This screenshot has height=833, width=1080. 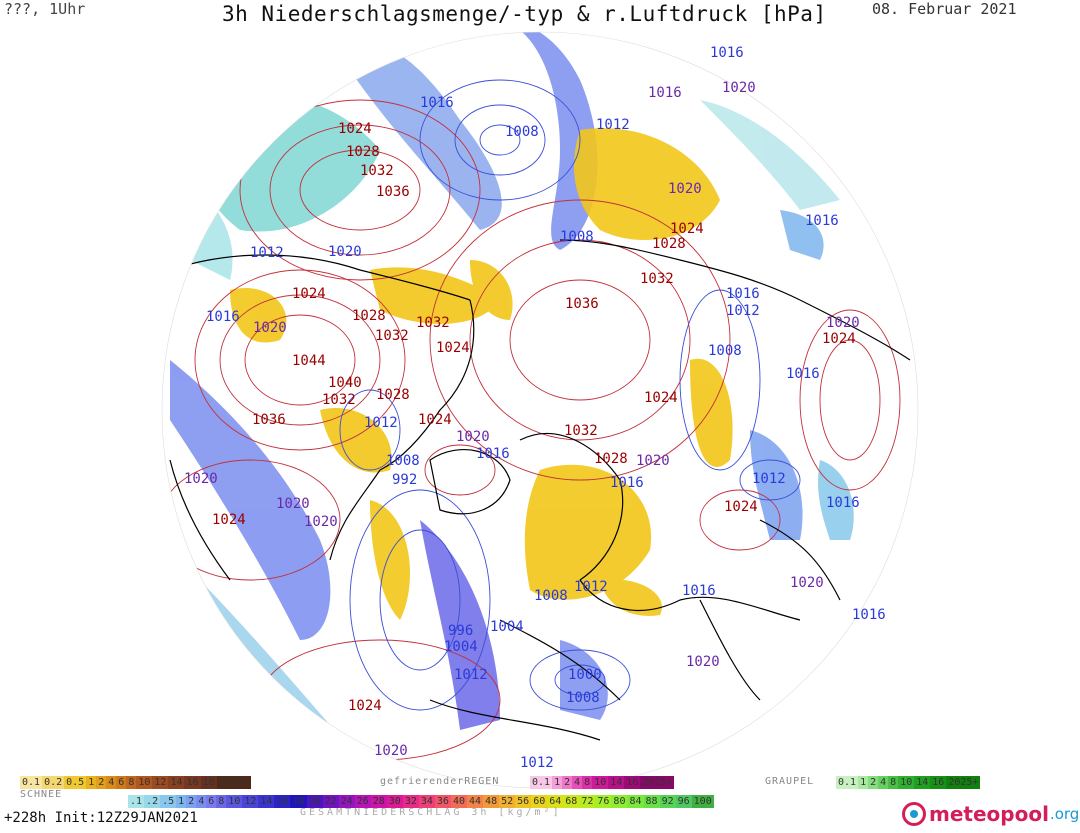 What do you see at coordinates (45, 9) in the screenshot?
I see `header-run-info: ???, 1Uhr` at bounding box center [45, 9].